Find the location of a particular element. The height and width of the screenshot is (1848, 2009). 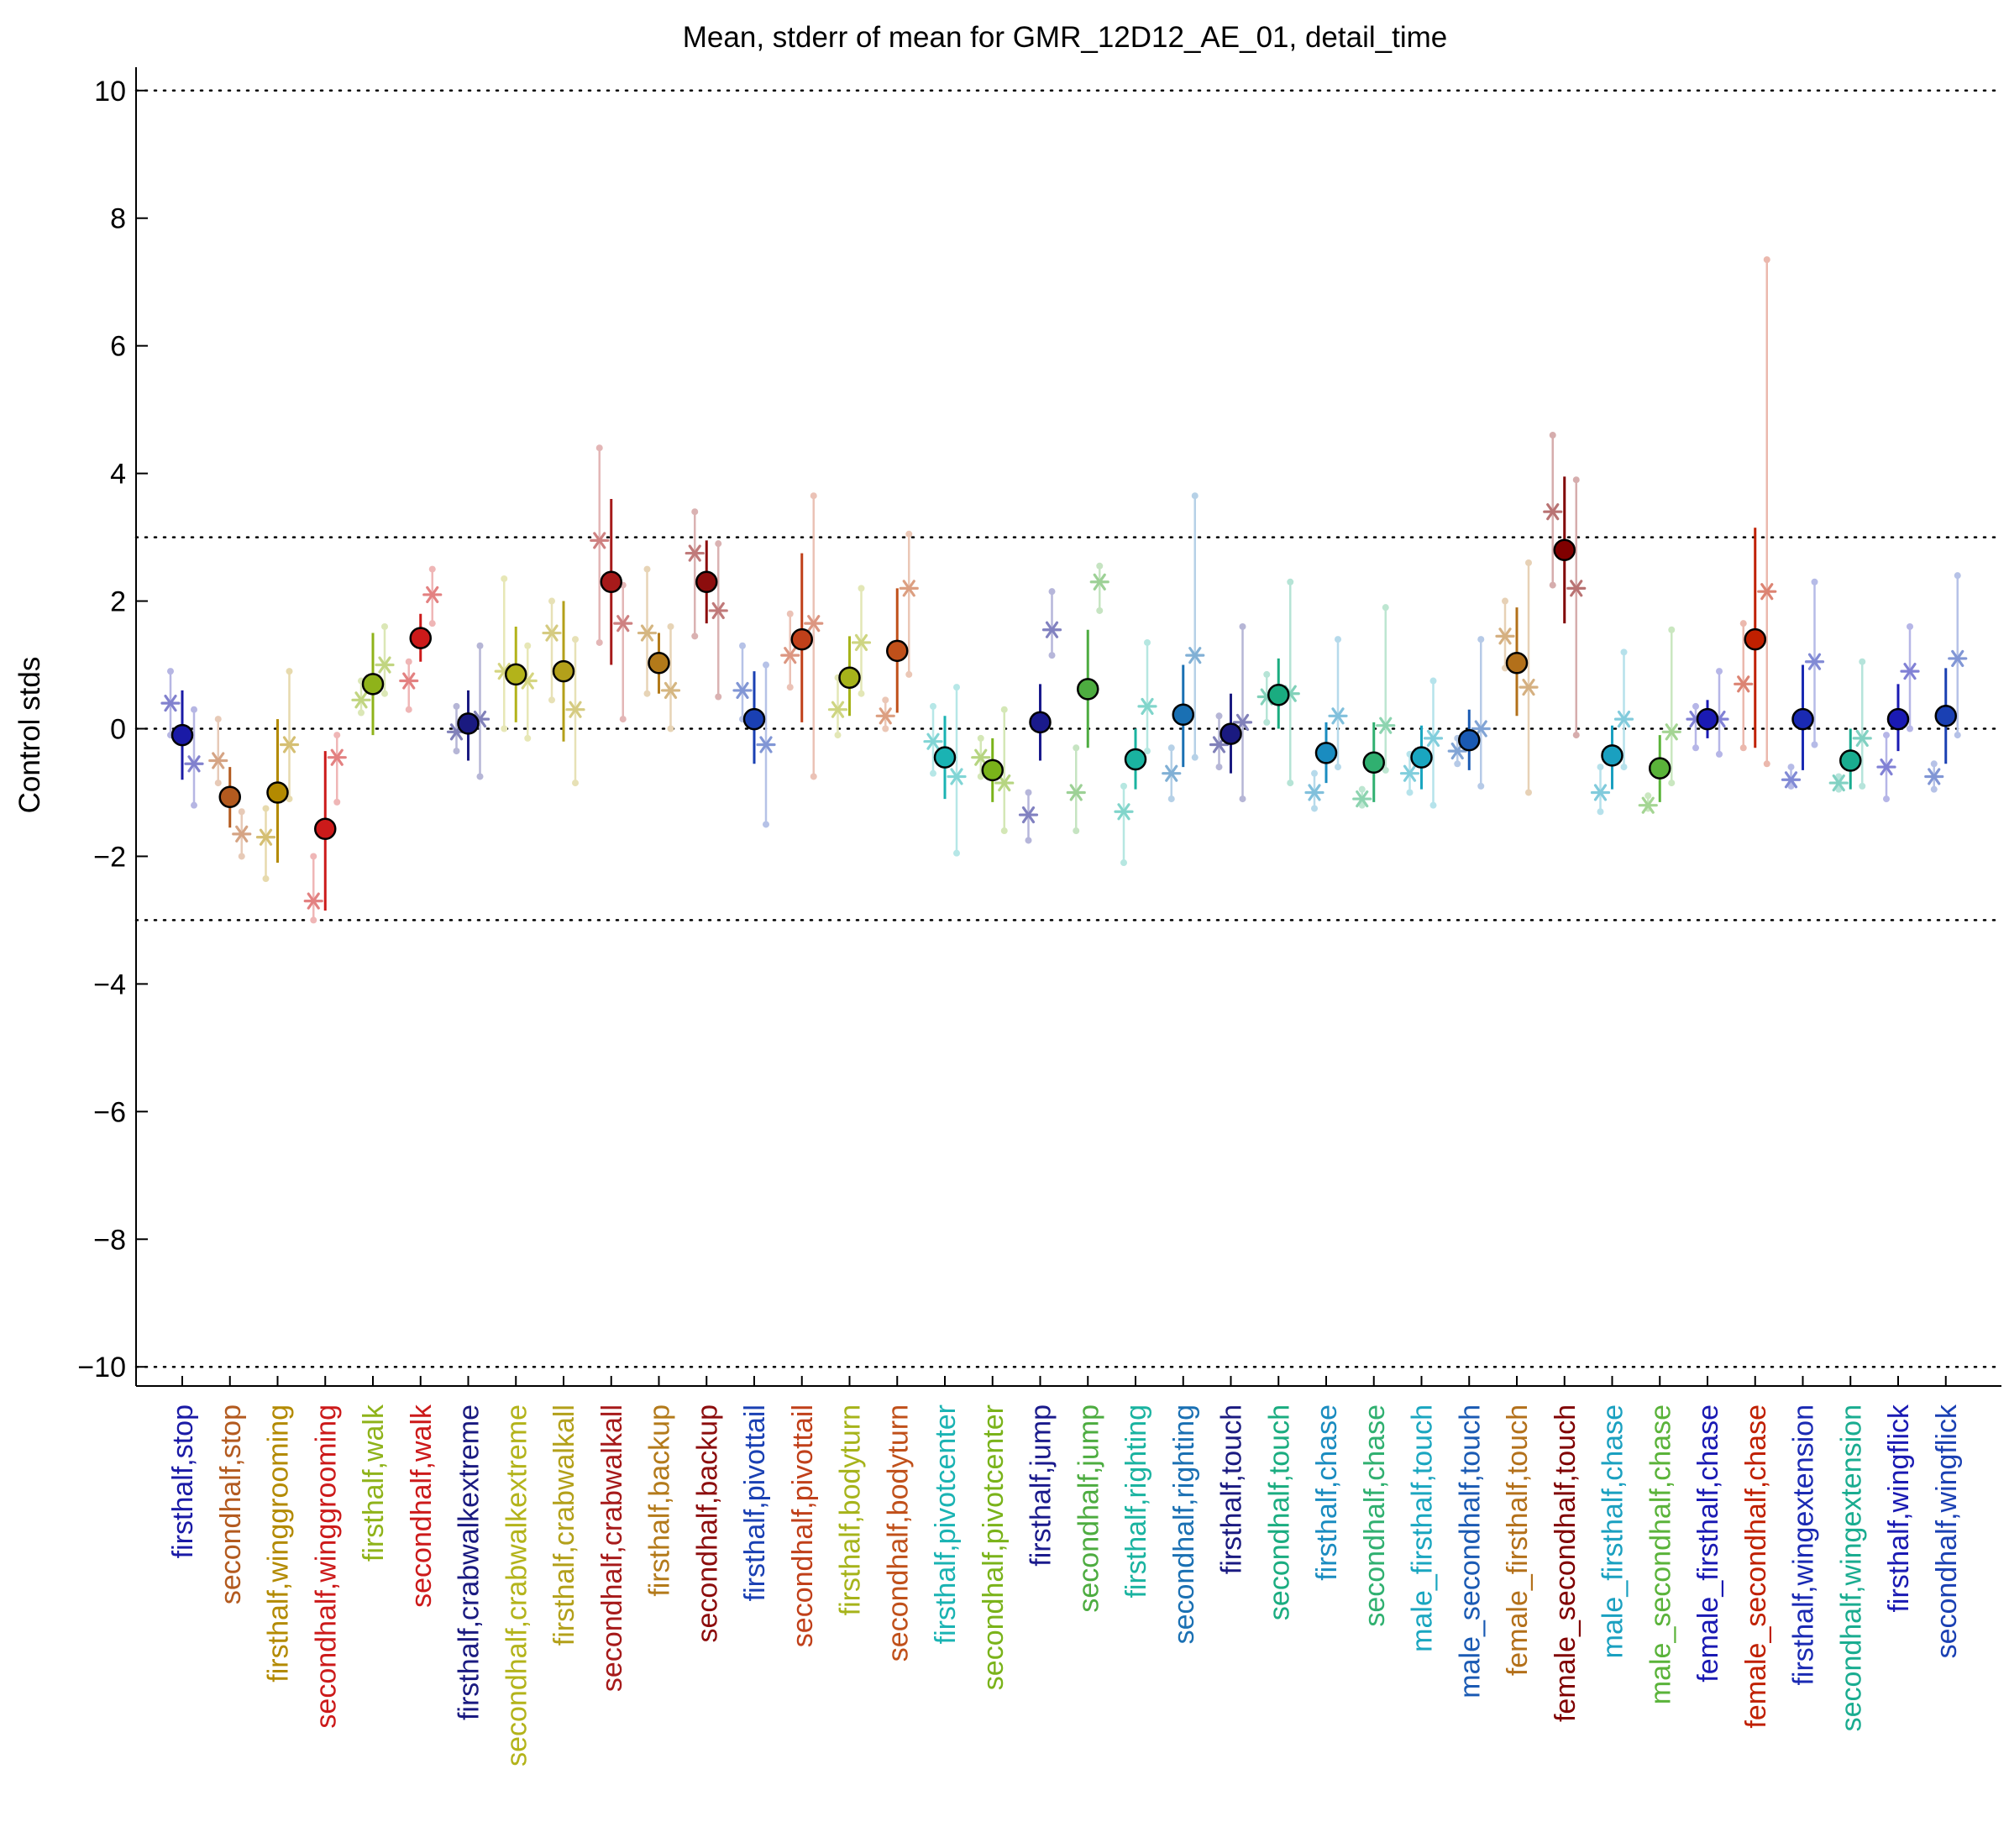

x-tick-label: firsthalf,pivottail is located at coordinates (755, 1502).